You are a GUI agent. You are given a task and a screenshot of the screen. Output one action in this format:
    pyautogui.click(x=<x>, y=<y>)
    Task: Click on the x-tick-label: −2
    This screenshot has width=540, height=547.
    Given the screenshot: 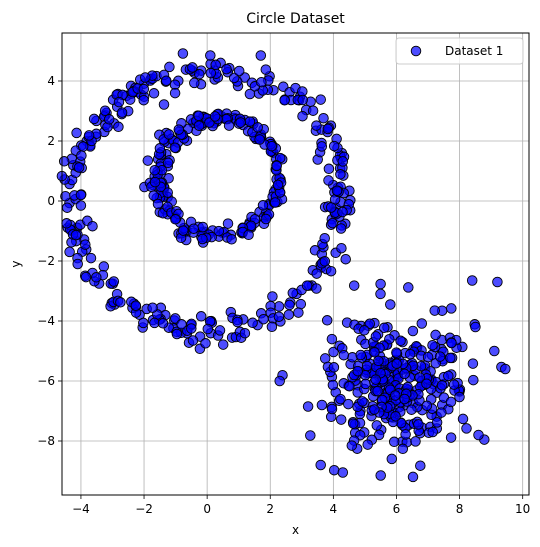 What is the action you would take?
    pyautogui.click(x=144, y=509)
    